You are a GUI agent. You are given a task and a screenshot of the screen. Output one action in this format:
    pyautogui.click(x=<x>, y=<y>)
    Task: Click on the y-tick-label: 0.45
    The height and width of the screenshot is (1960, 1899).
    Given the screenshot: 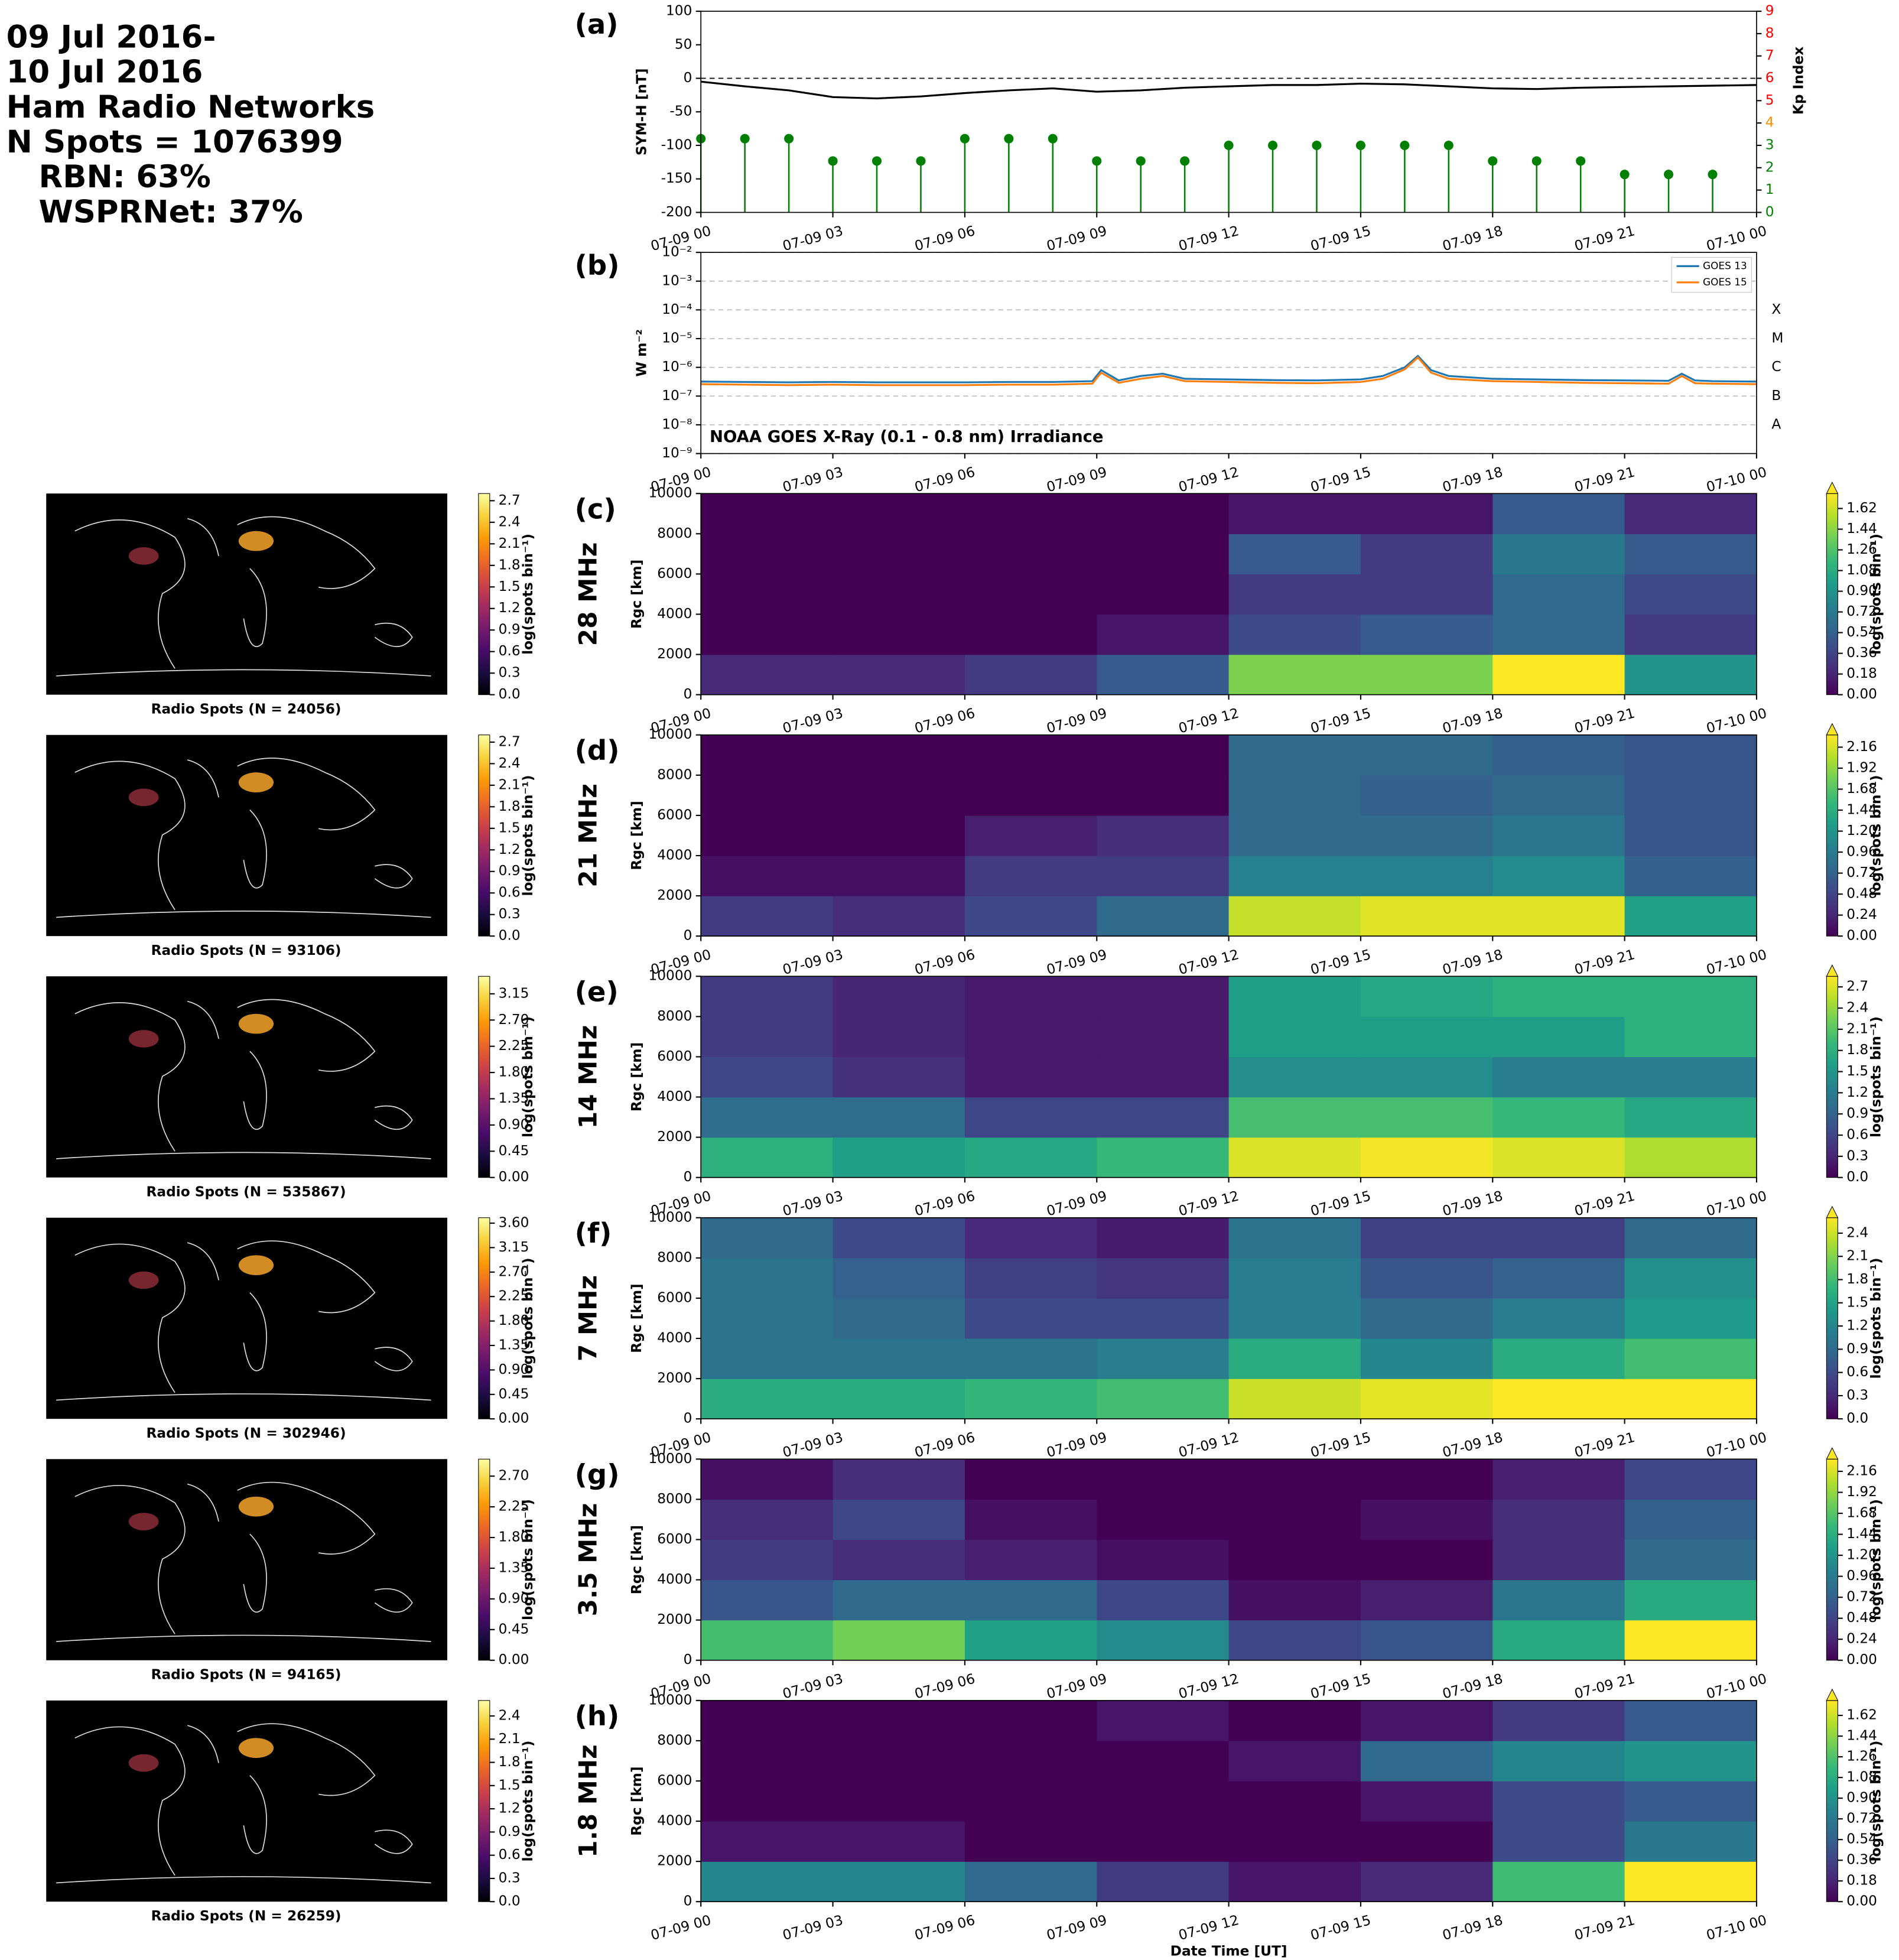 What is the action you would take?
    pyautogui.click(x=514, y=1629)
    